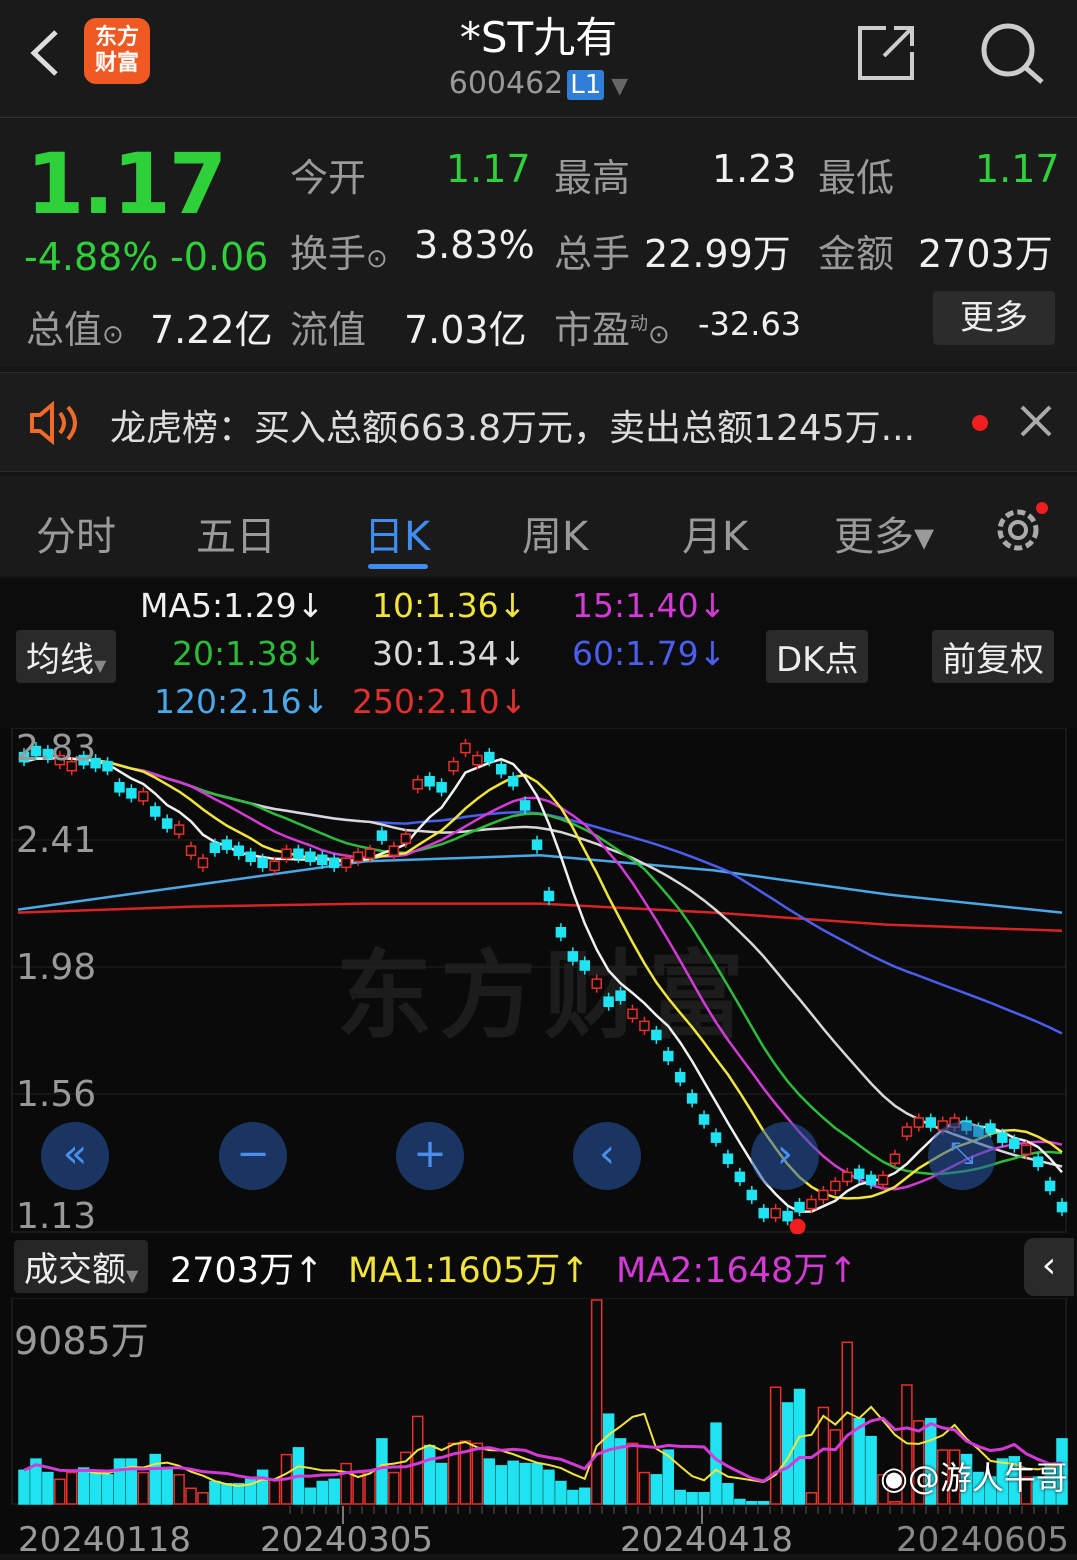 The image size is (1077, 1560). What do you see at coordinates (649, 653) in the screenshot?
I see `ma60-value: 60:1.79↓` at bounding box center [649, 653].